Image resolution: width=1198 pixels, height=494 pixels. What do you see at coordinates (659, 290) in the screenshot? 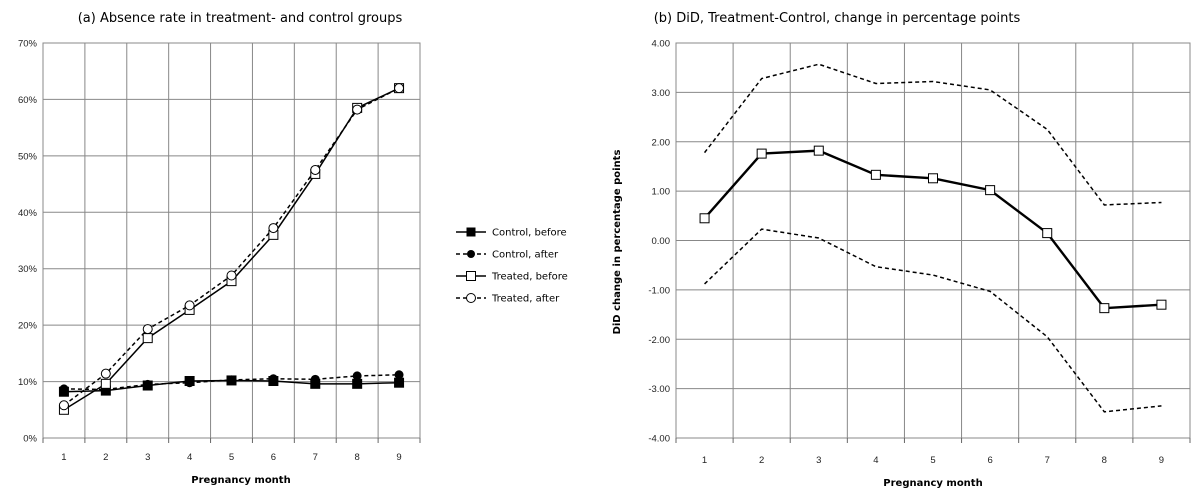
I see `chart-b-y-tick-label: -1.00` at bounding box center [659, 290].